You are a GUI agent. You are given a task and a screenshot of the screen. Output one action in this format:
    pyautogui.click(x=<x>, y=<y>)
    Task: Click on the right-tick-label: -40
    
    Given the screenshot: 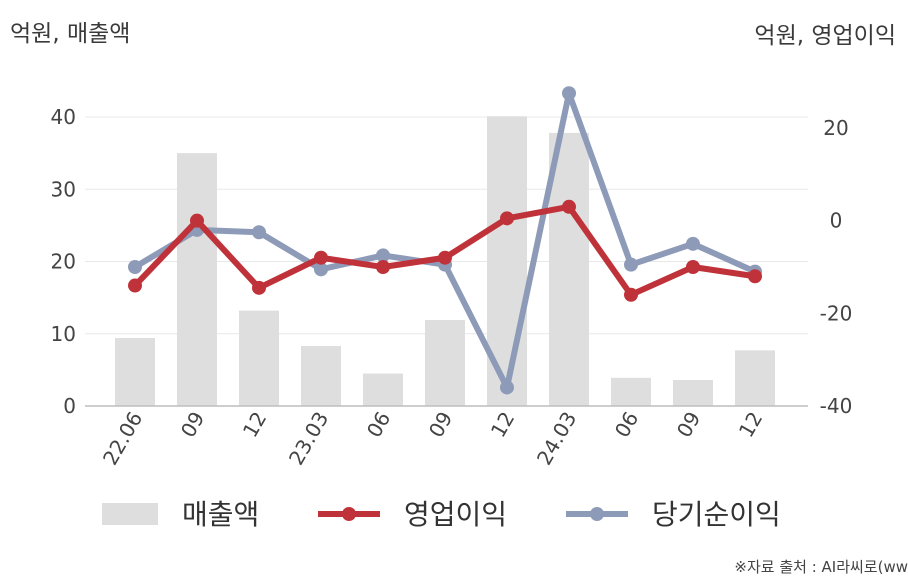 What is the action you would take?
    pyautogui.click(x=836, y=406)
    